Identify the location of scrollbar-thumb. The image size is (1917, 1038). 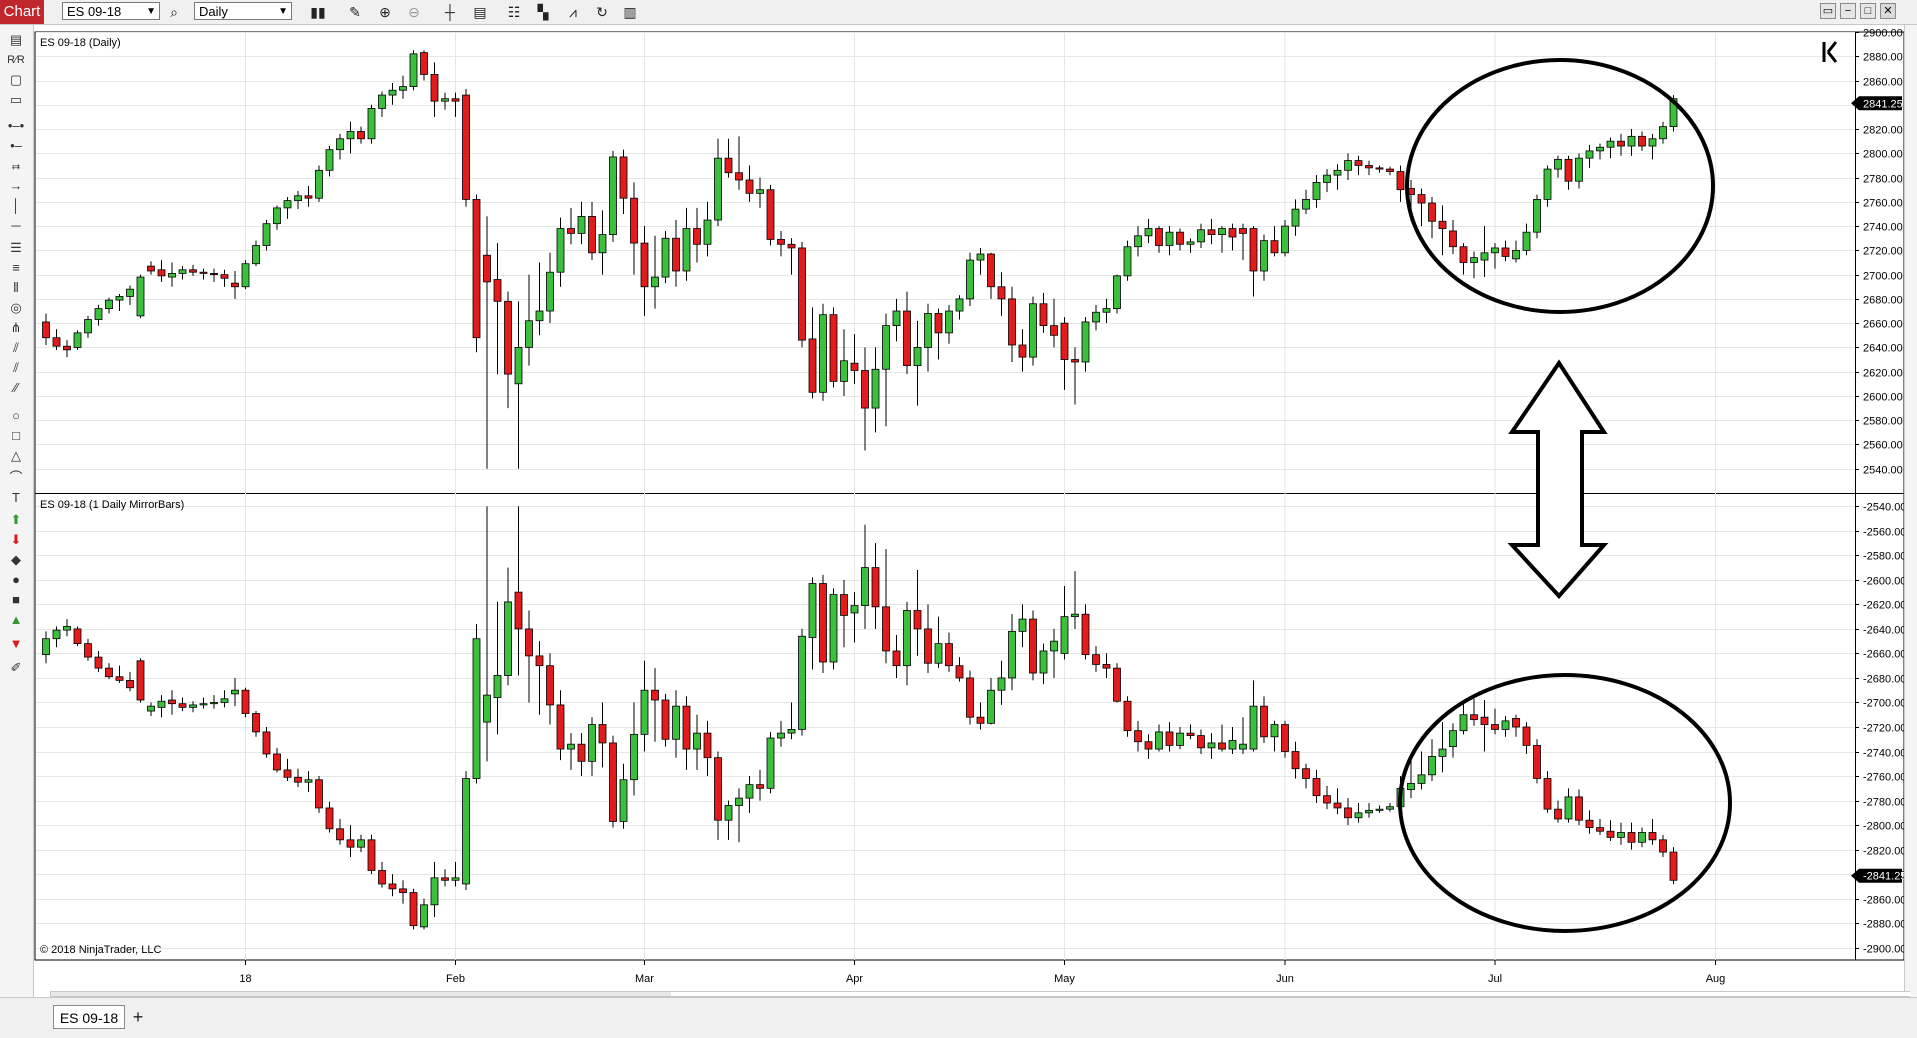
(1291, 994).